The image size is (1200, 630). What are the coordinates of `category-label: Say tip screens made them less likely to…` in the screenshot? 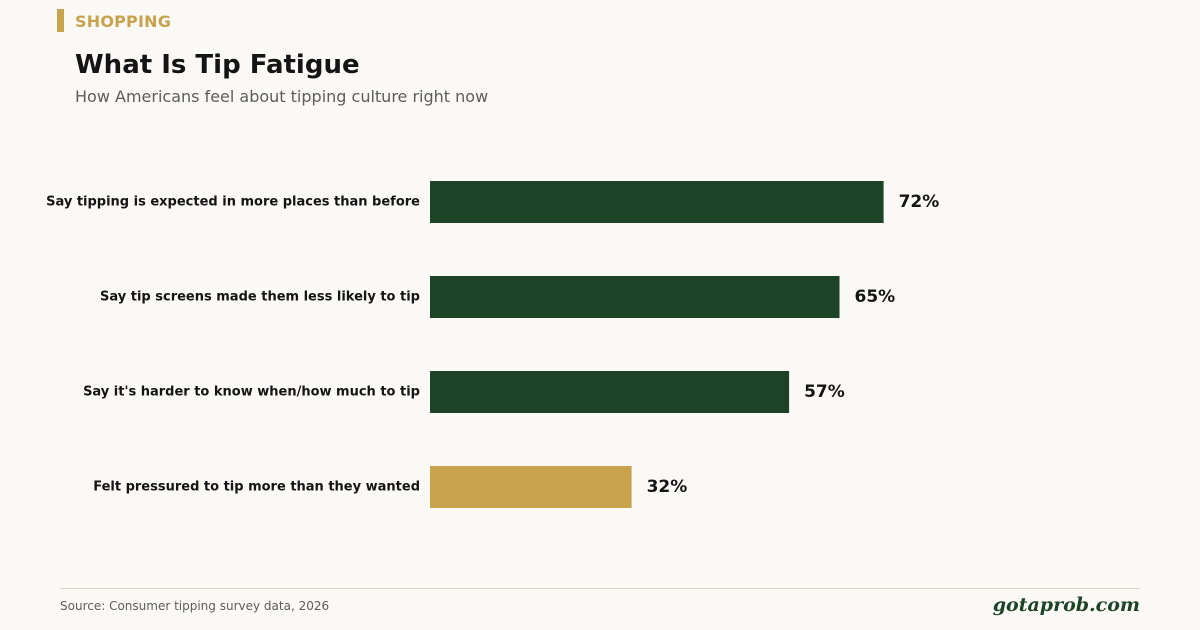 It's located at (260, 297).